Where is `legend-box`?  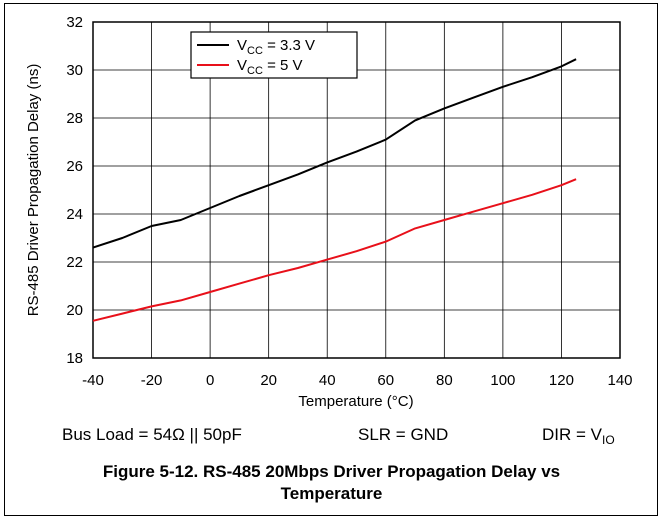 legend-box is located at coordinates (274, 55).